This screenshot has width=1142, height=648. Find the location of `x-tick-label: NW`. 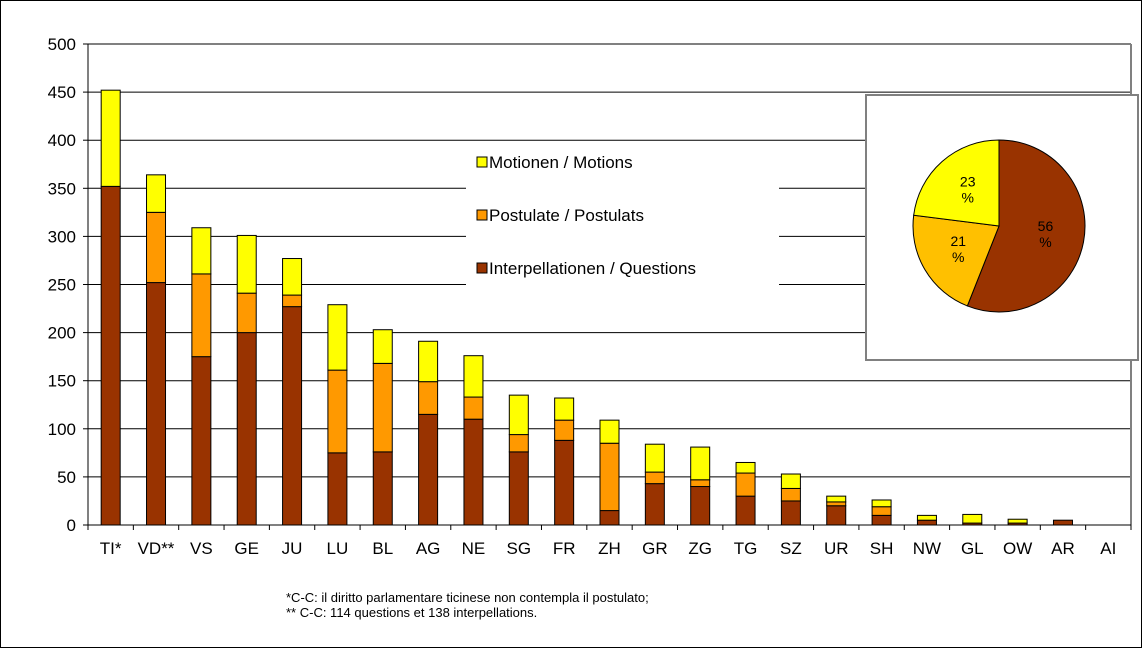

x-tick-label: NW is located at coordinates (927, 548).